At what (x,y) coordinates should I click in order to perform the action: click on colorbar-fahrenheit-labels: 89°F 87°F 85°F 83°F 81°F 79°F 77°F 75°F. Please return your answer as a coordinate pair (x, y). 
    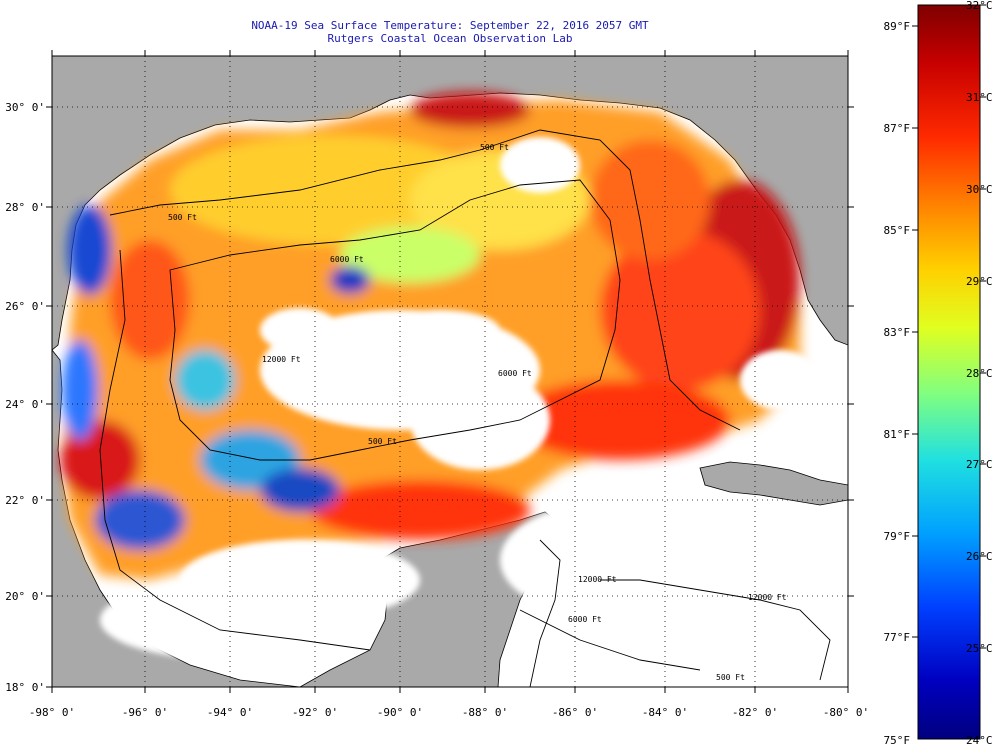
    Looking at the image, I should click on (897, 383).